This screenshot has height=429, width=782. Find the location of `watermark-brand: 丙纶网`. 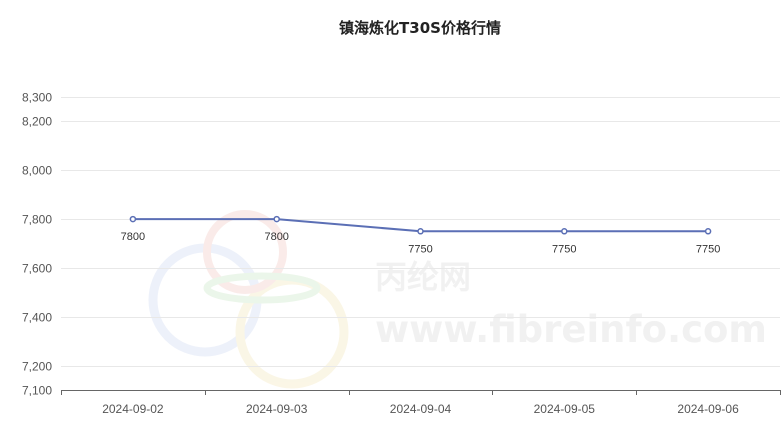

watermark-brand: 丙纶网 is located at coordinates (423, 277).